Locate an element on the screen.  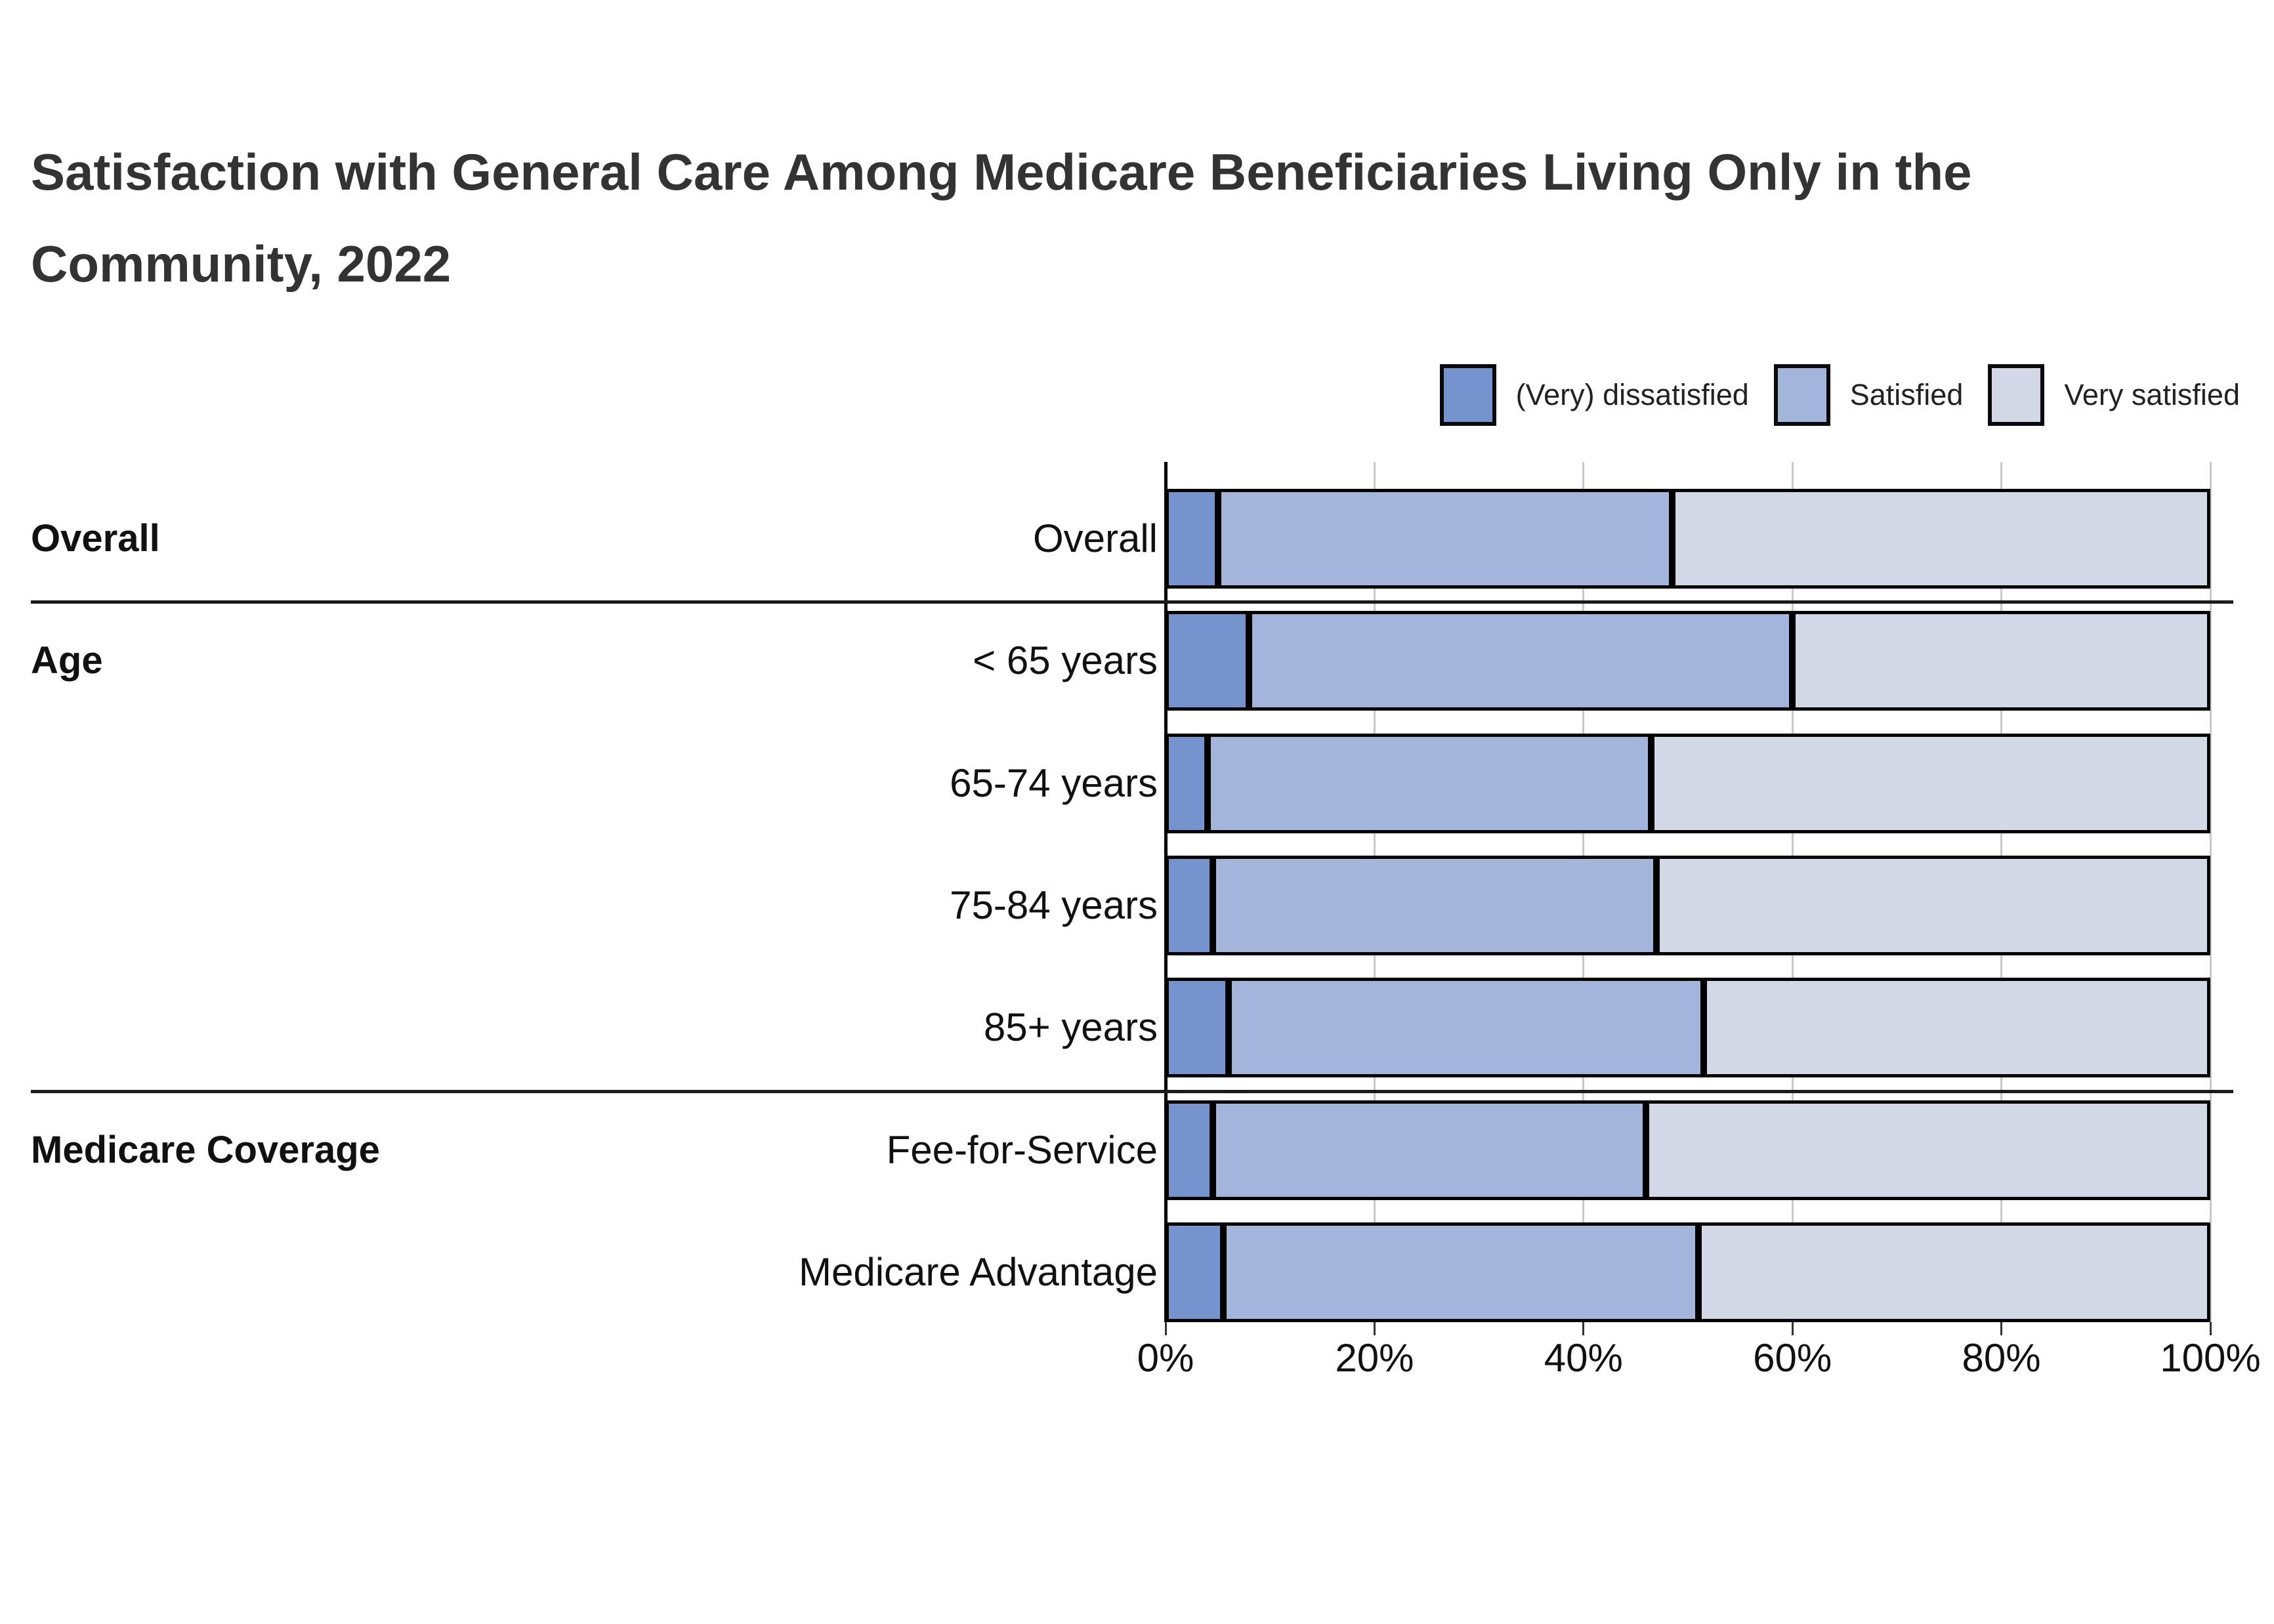
x-axis-tick-label: 80% is located at coordinates (2001, 1358).